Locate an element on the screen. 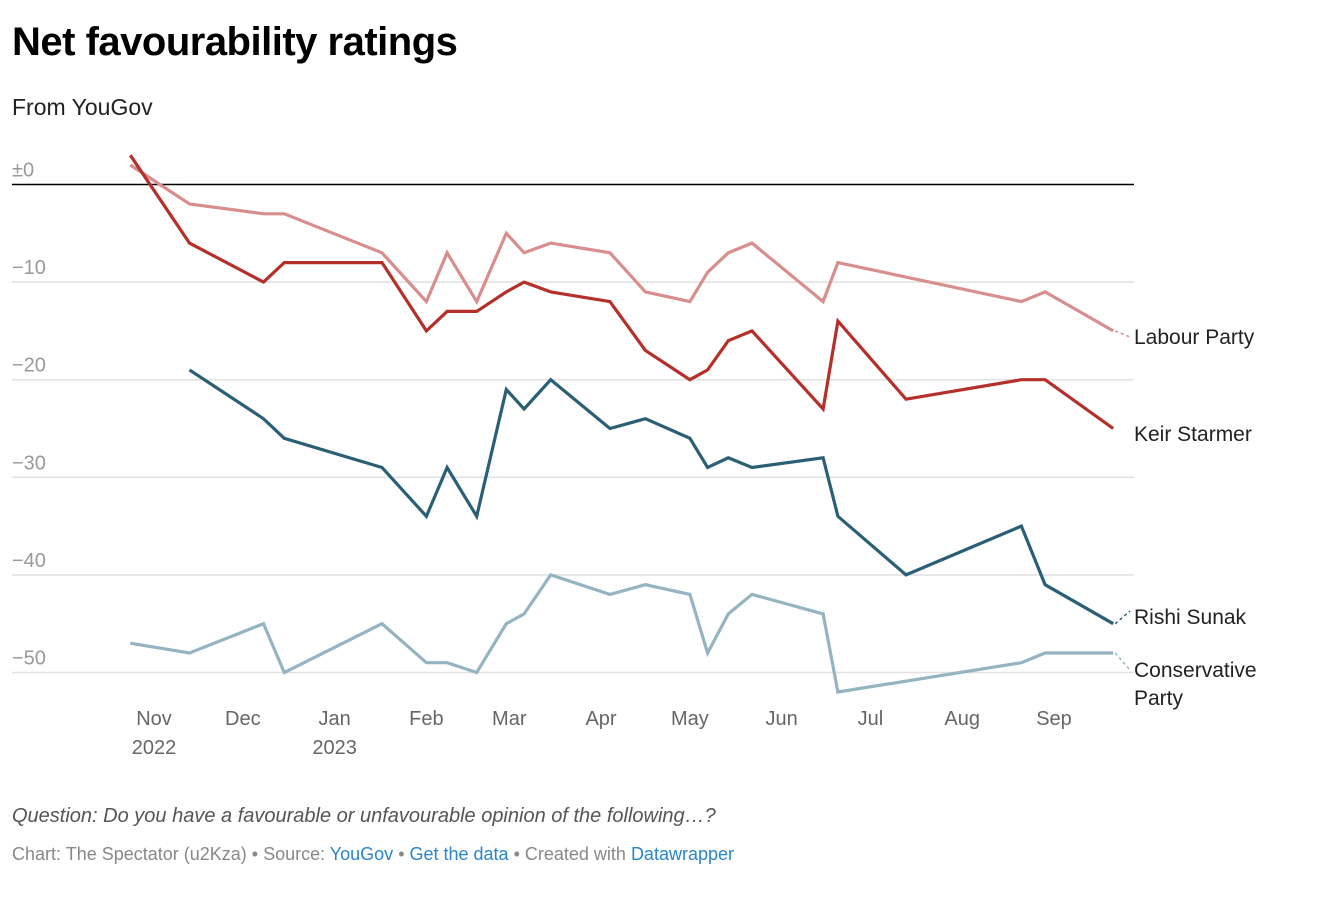 The width and height of the screenshot is (1324, 902). x-tick-label: Nov is located at coordinates (154, 719).